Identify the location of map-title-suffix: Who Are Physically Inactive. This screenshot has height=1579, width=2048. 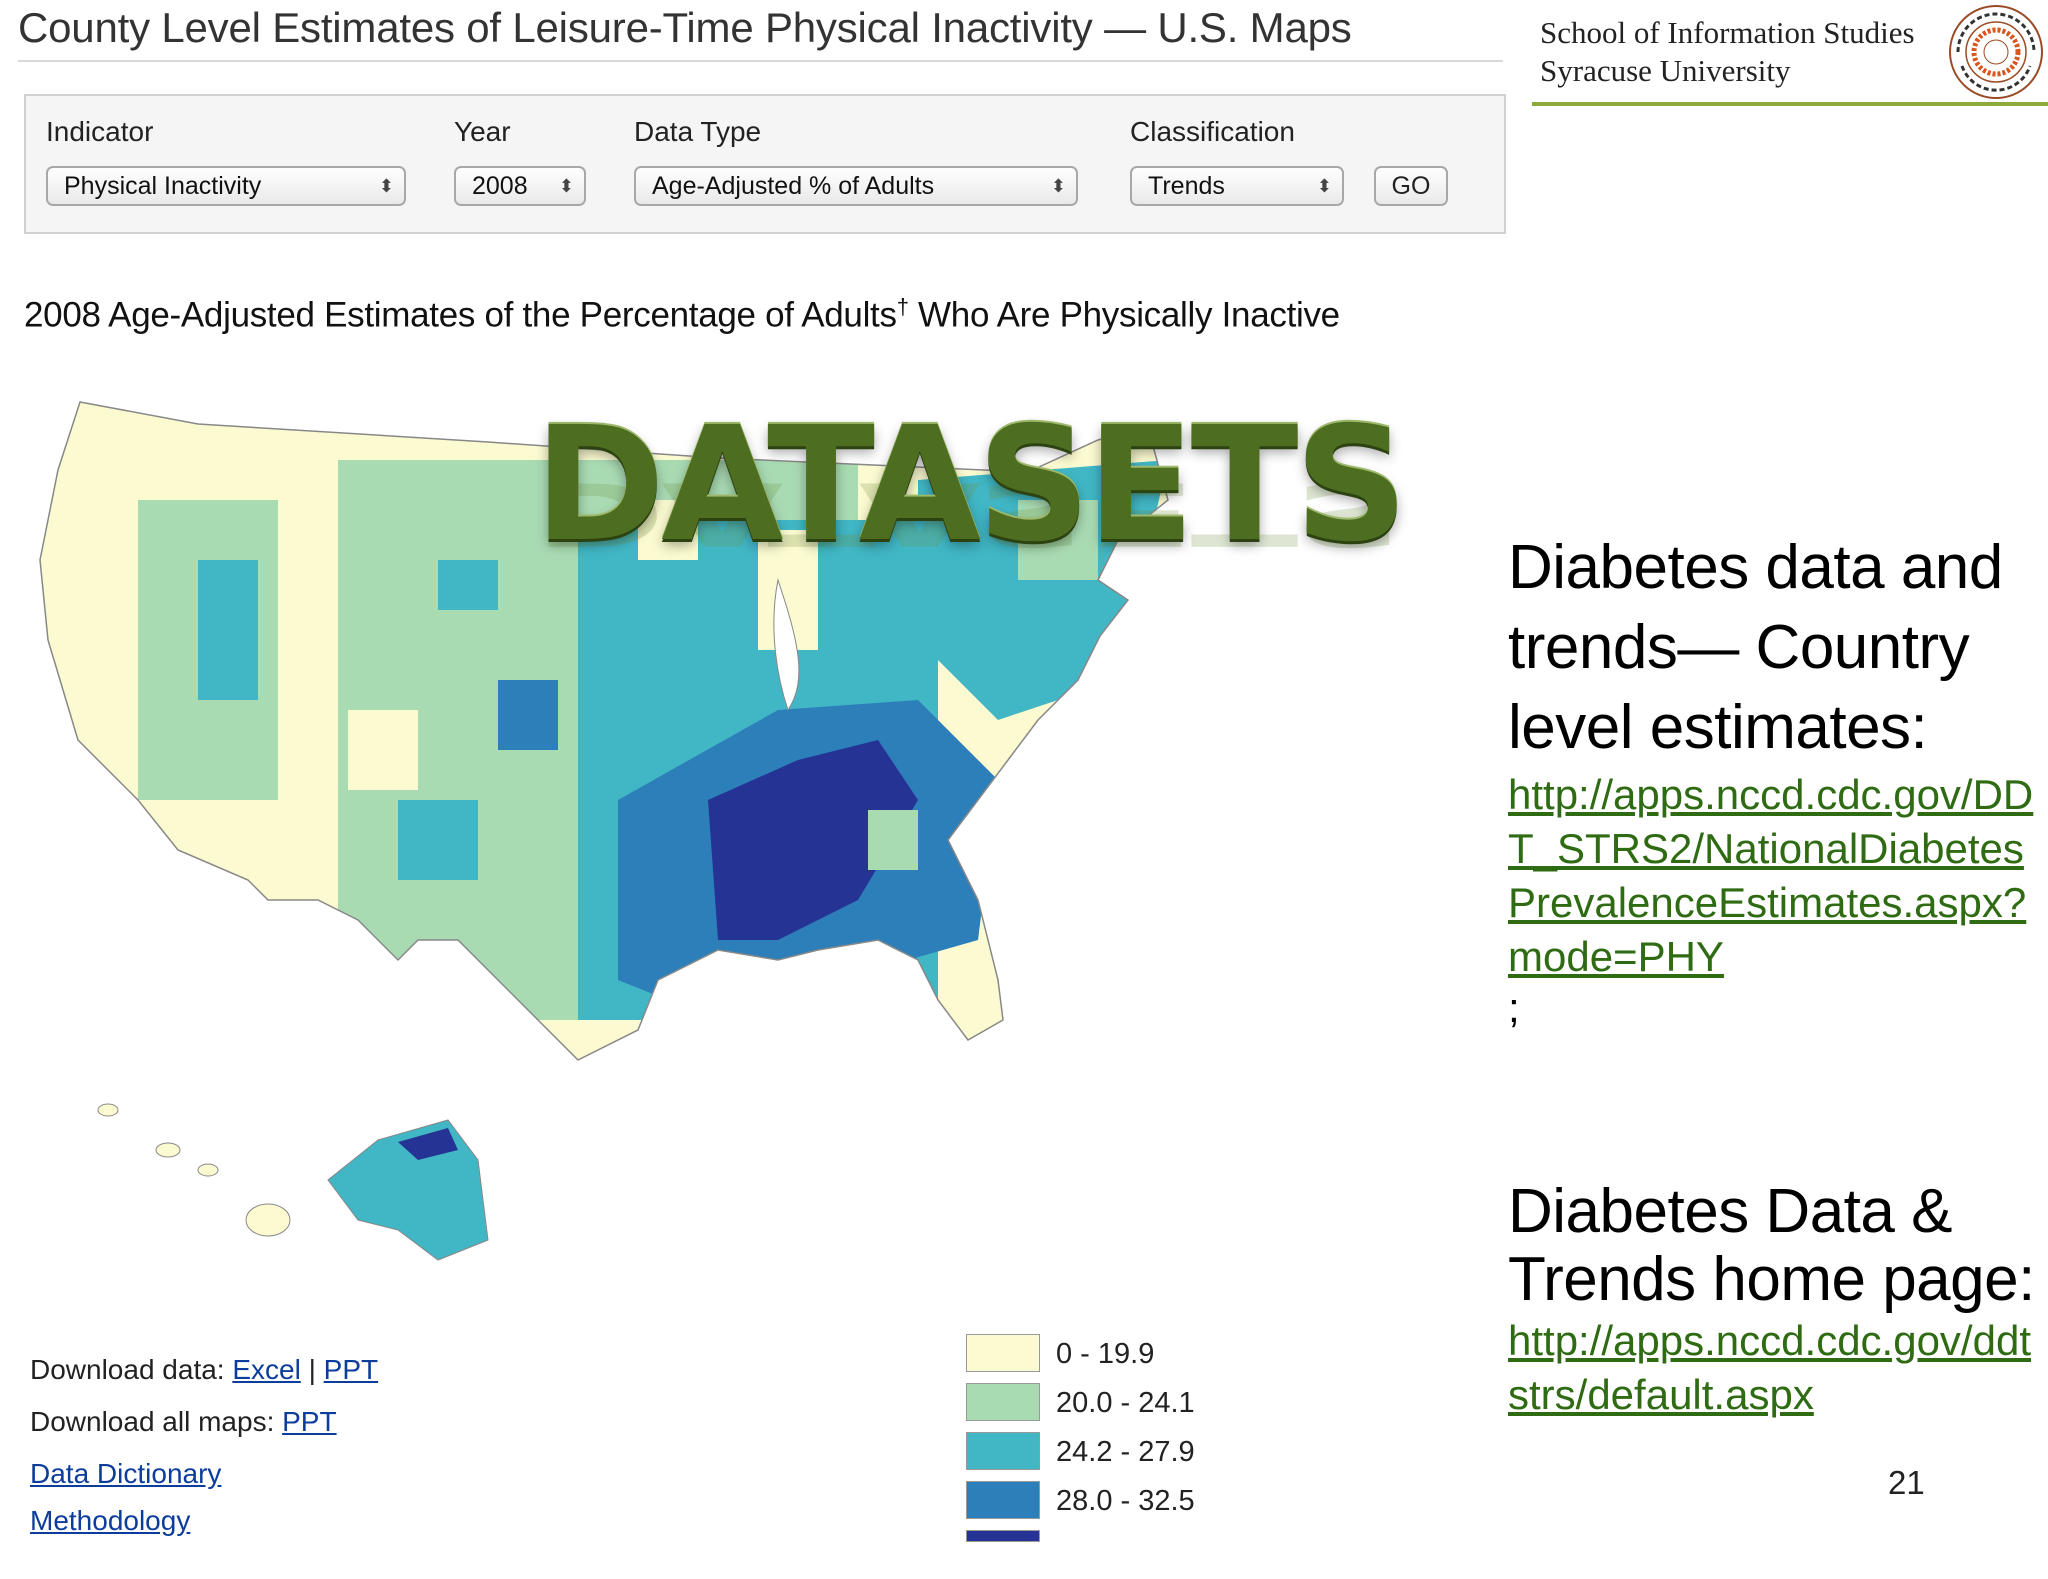
(1124, 315).